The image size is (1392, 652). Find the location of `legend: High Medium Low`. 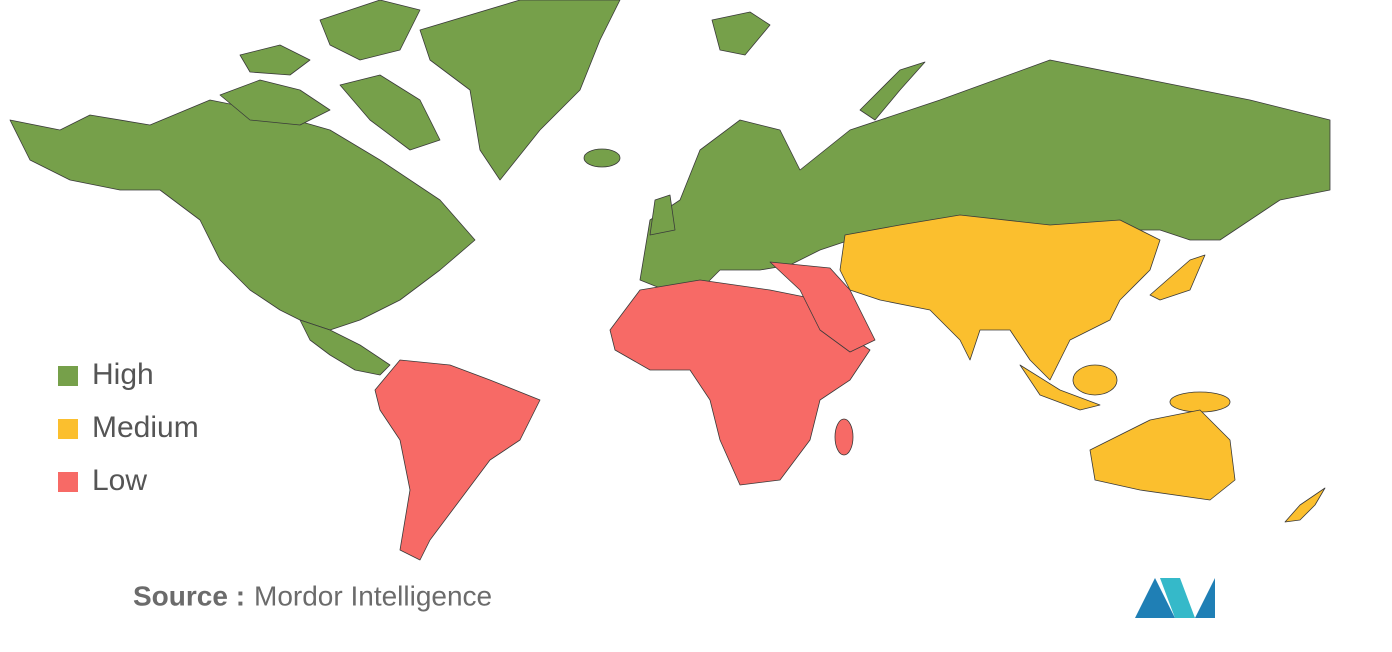

legend: High Medium Low is located at coordinates (128, 427).